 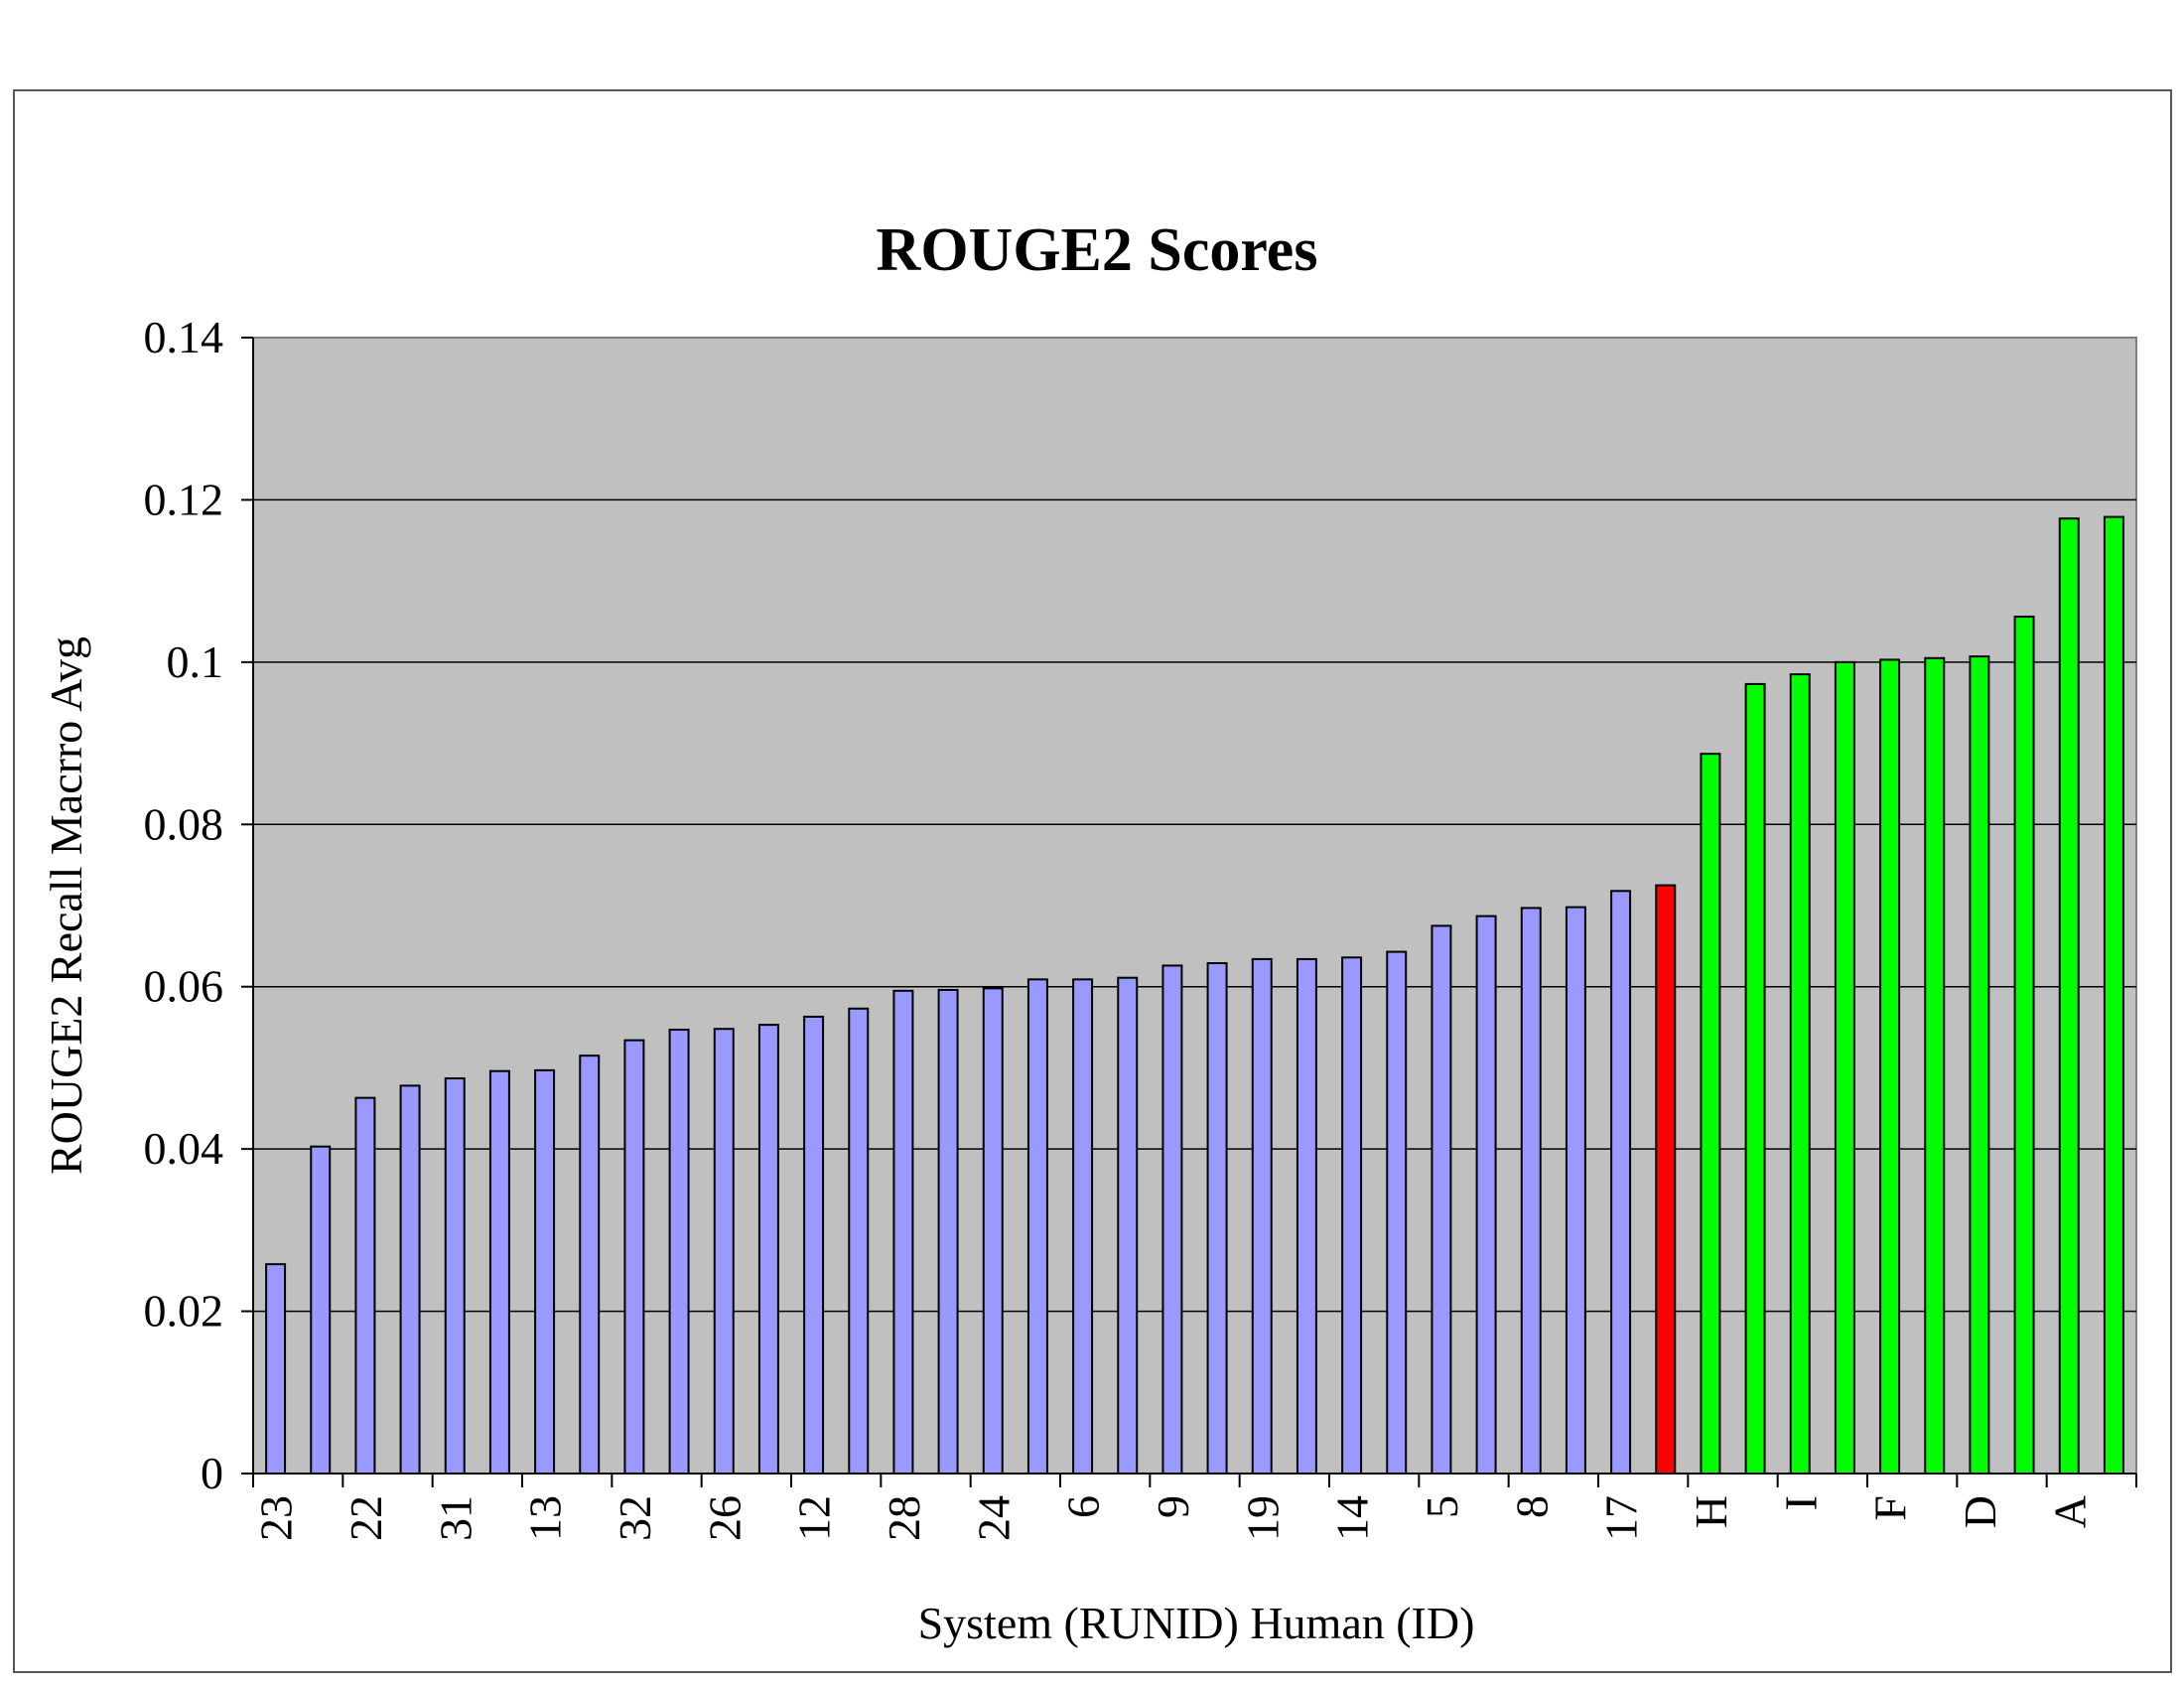 What do you see at coordinates (184, 499) in the screenshot?
I see `y-tick-label: 0.12` at bounding box center [184, 499].